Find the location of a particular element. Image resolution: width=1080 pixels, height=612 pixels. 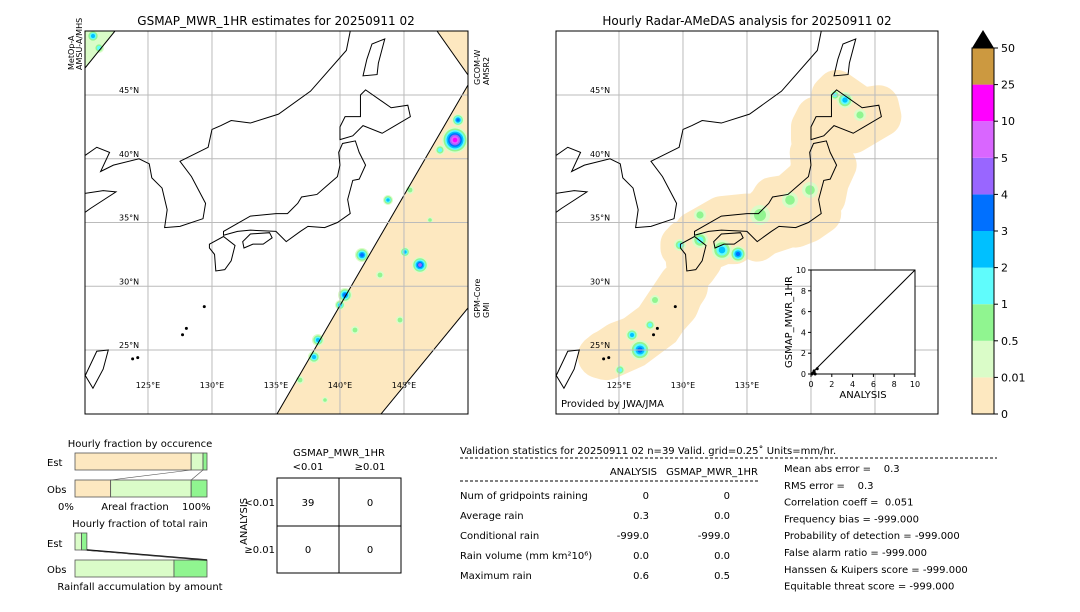

x-label-mid: Areal fraction is located at coordinates (134, 507).